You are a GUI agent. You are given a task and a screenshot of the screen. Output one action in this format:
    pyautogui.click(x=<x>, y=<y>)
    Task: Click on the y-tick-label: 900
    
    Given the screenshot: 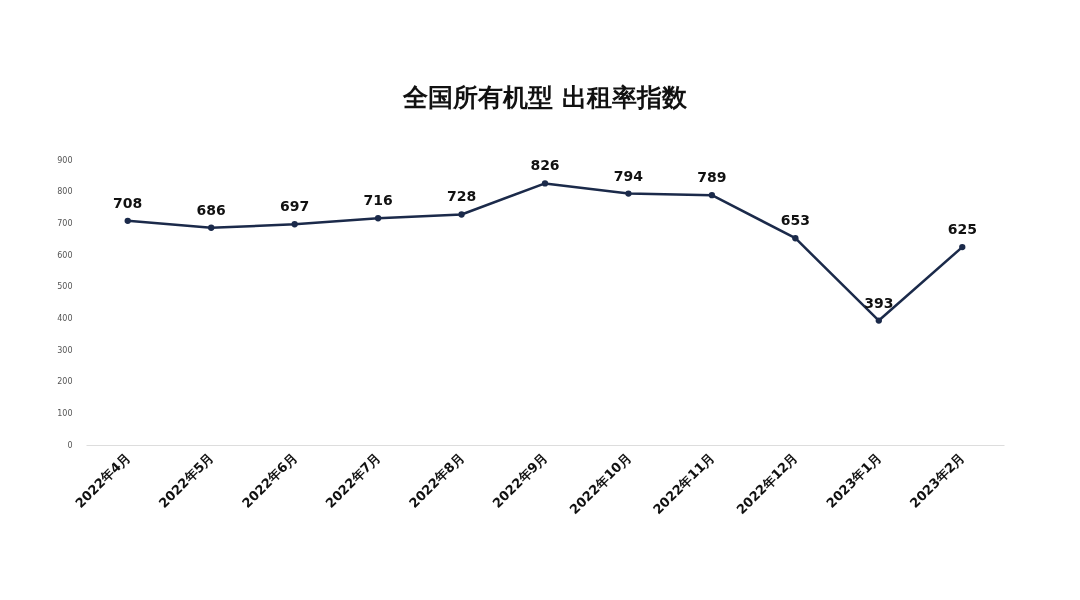 What is the action you would take?
    pyautogui.click(x=65, y=160)
    